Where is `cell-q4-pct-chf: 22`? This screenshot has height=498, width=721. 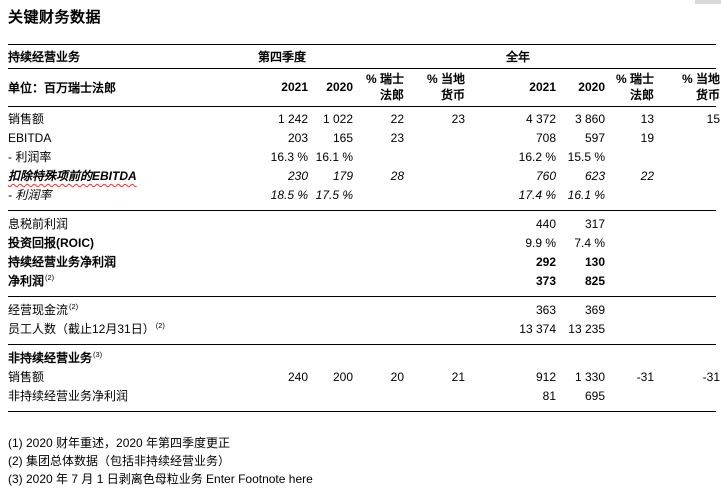
cell-q4-pct-chf: 22 is located at coordinates (397, 118).